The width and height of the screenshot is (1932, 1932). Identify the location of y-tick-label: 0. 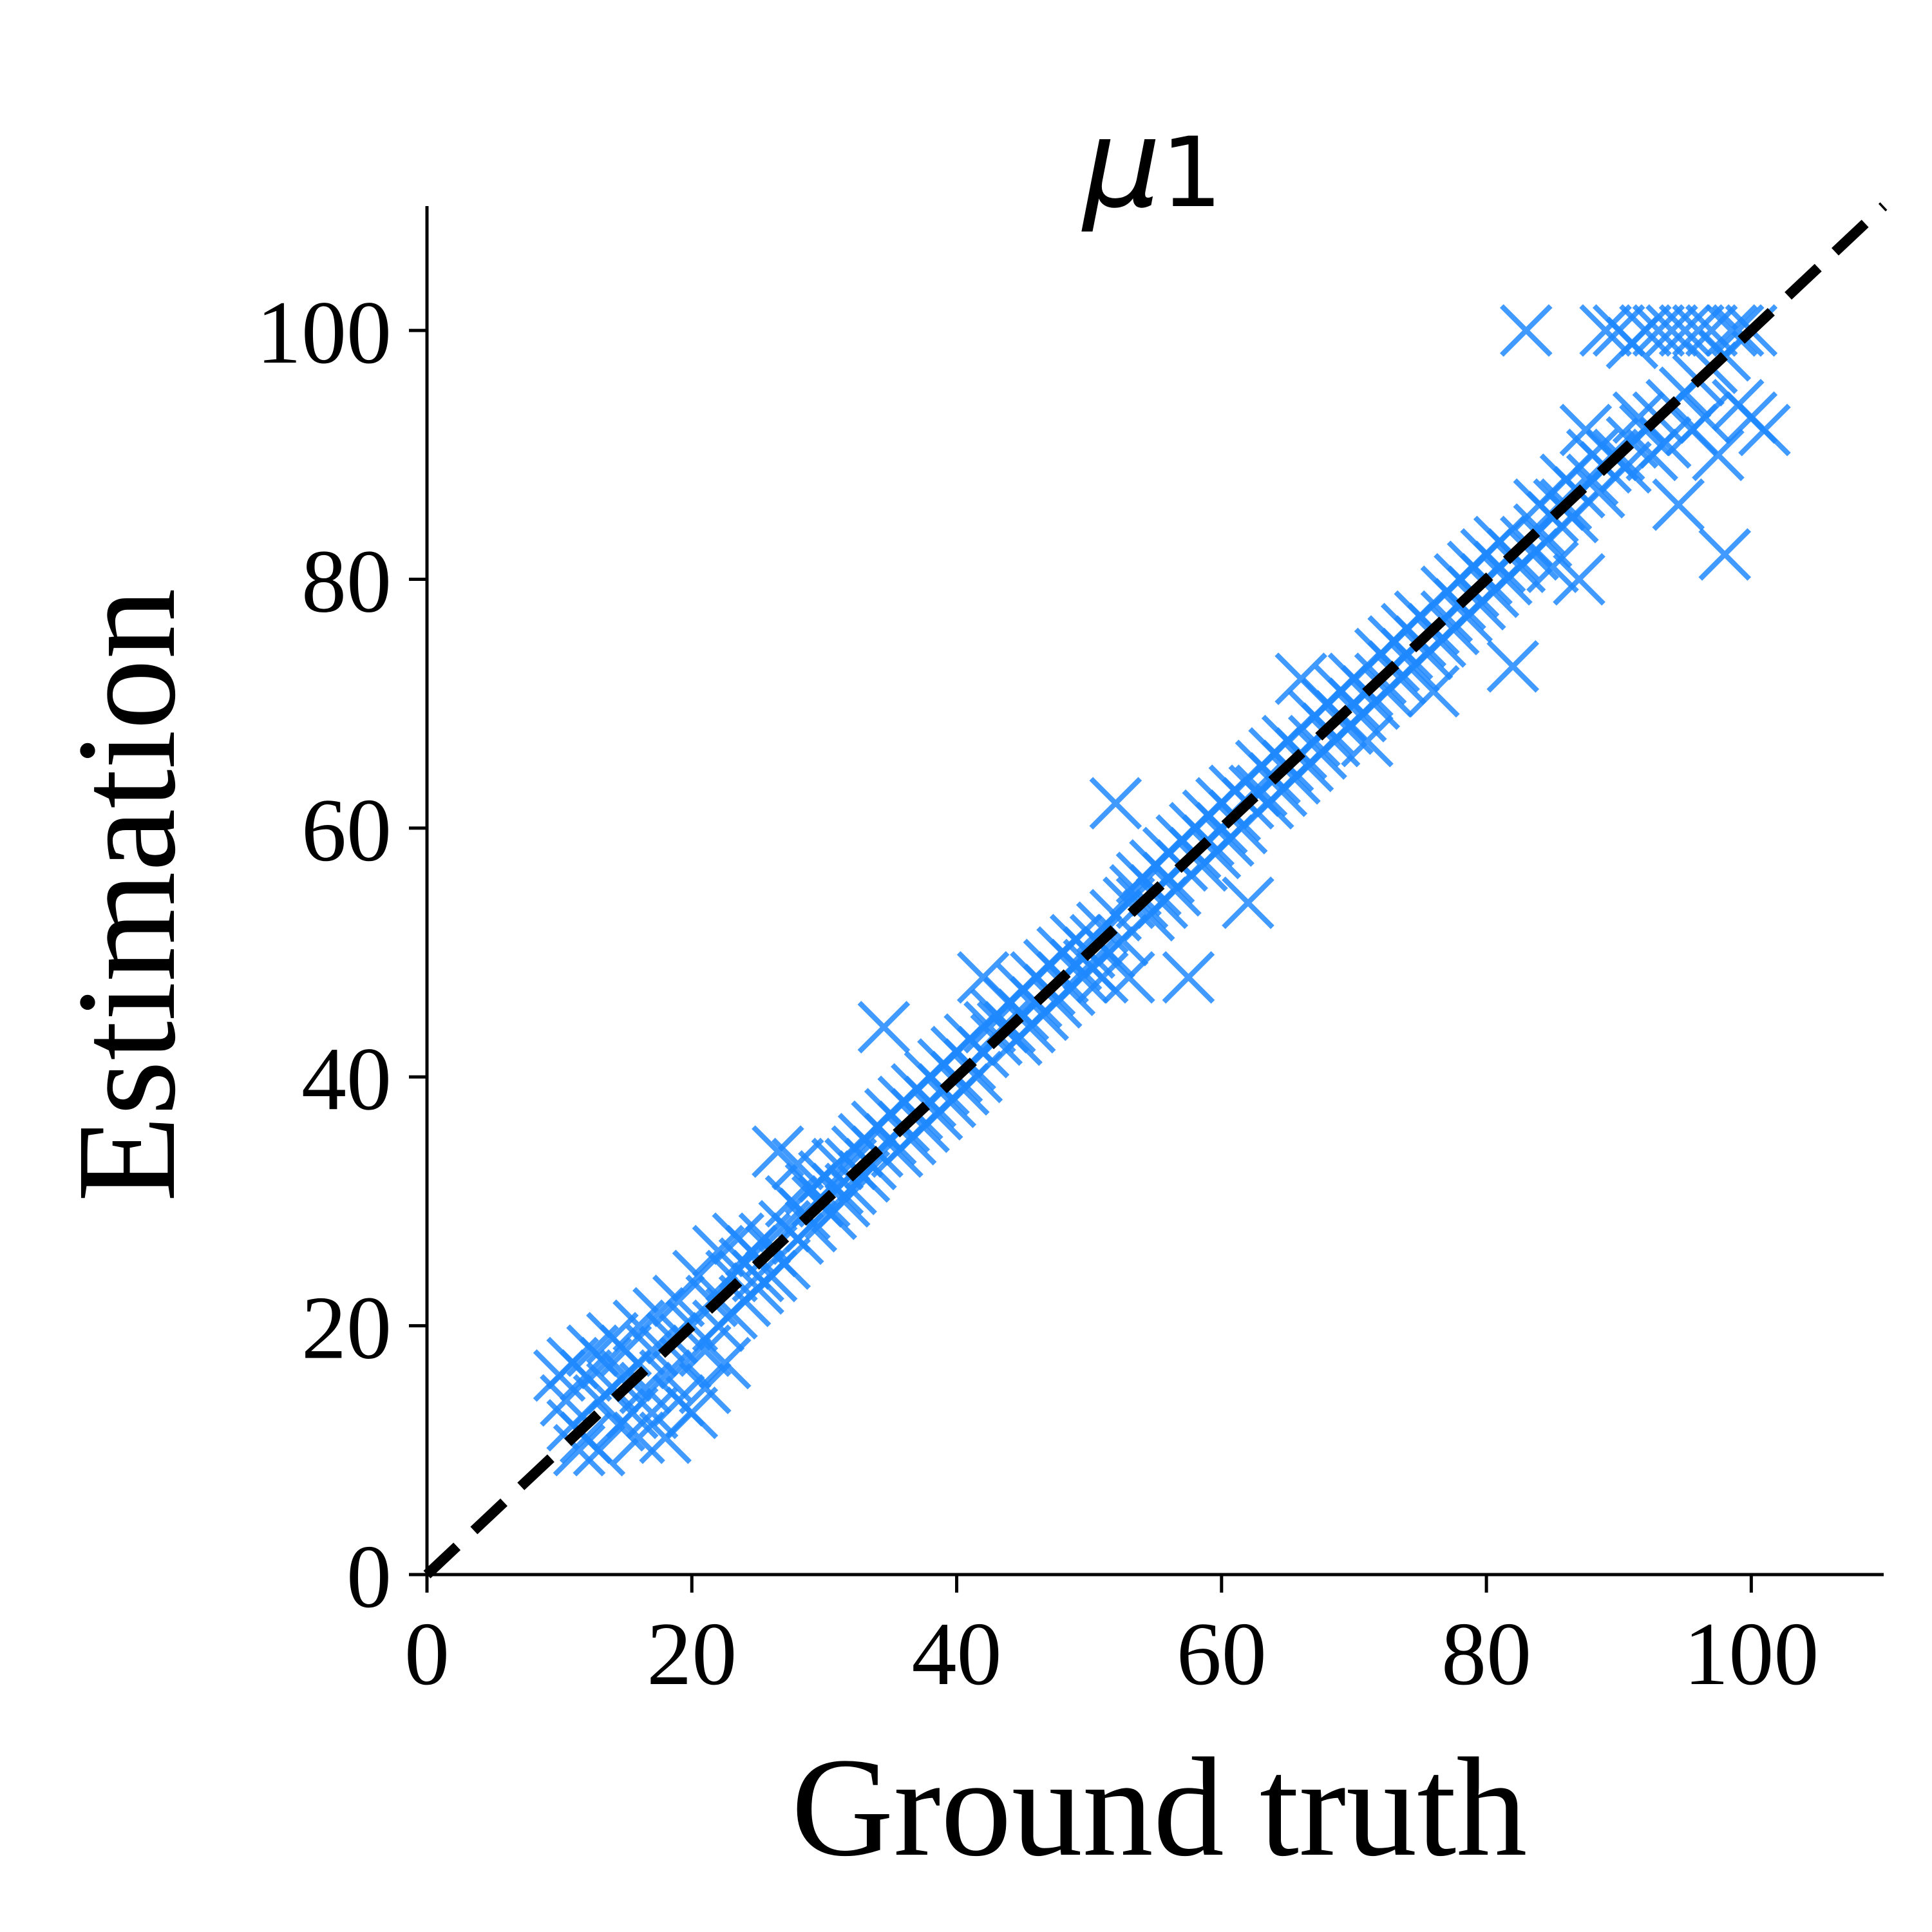
(369, 1577).